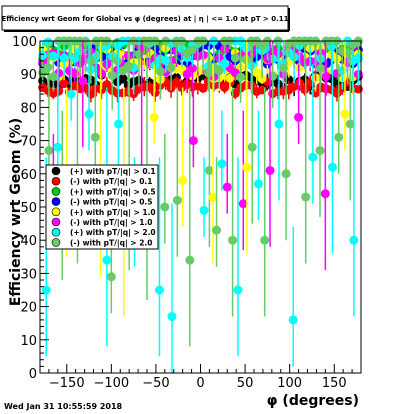 Image resolution: width=400 pixels, height=414 pixels. Describe the element at coordinates (113, 213) in the screenshot. I see `legend-entry: (+) with pT/|q| > 1.0` at that location.